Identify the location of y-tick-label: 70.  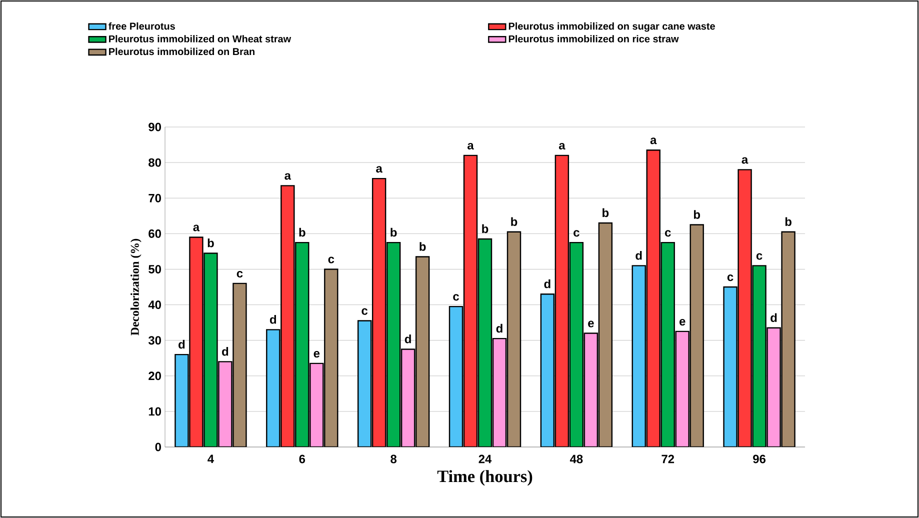
(154, 198).